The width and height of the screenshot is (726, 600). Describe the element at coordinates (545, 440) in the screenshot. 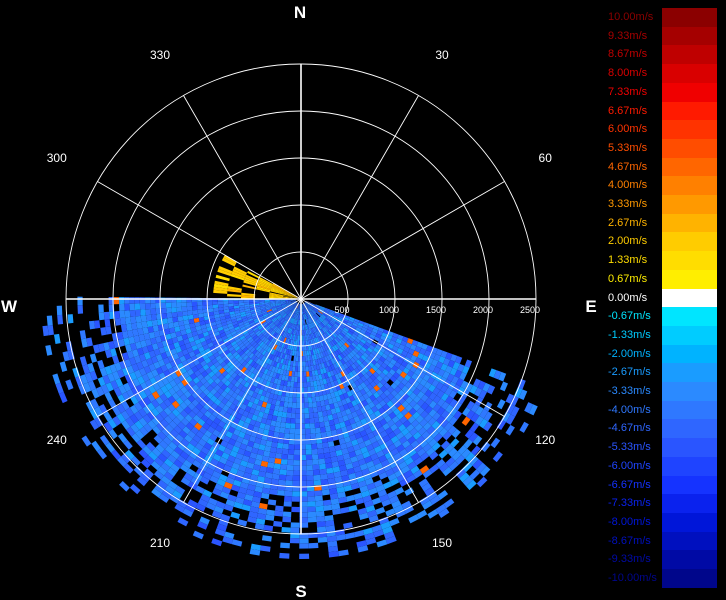

I see `azimuth-label: 120` at that location.